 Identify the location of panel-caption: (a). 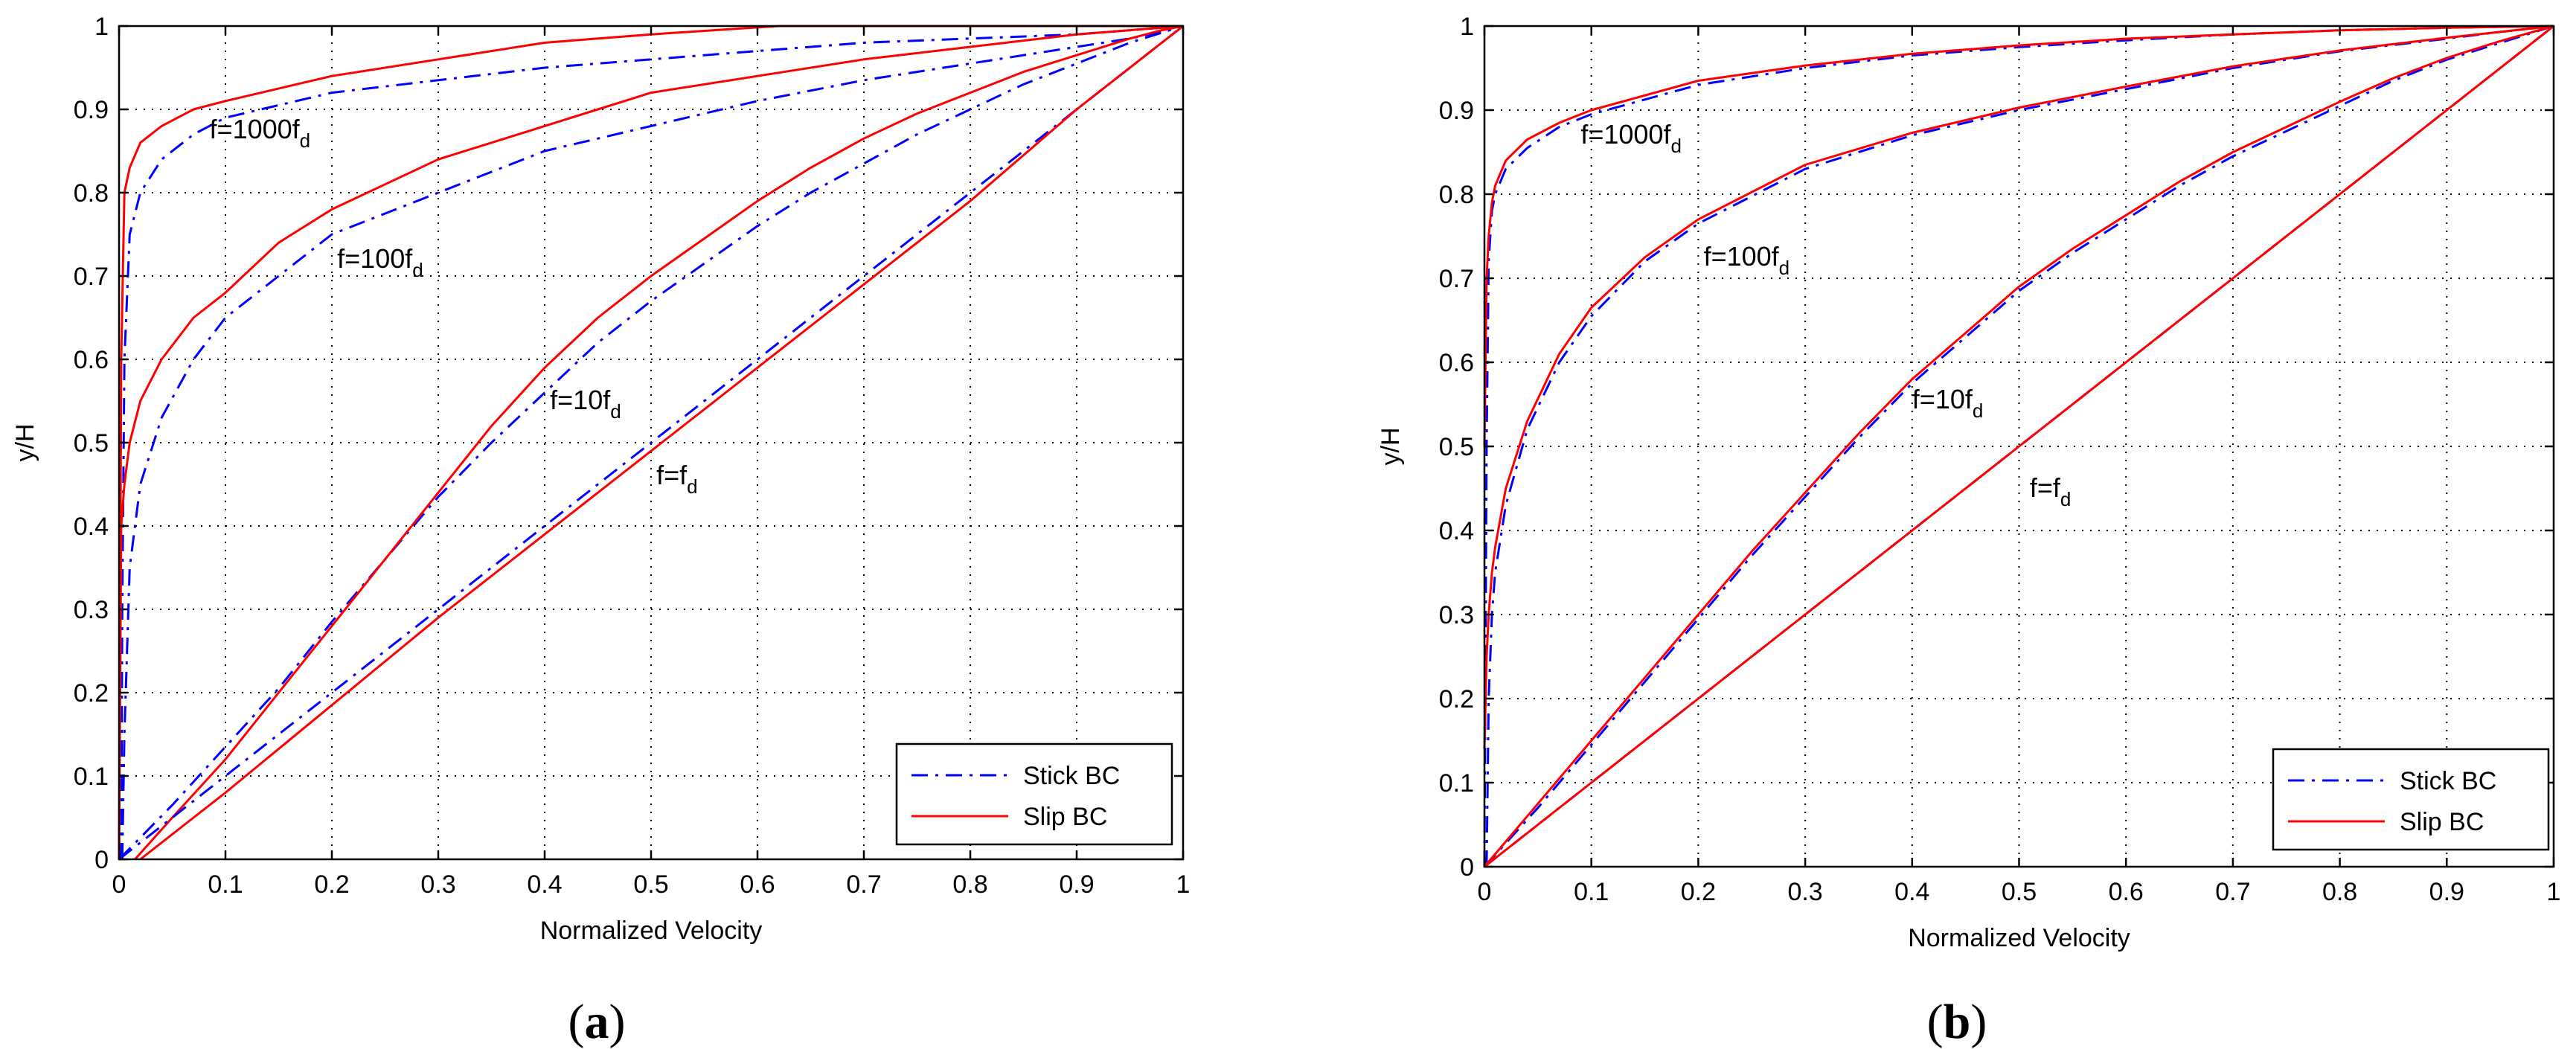
(597, 1022).